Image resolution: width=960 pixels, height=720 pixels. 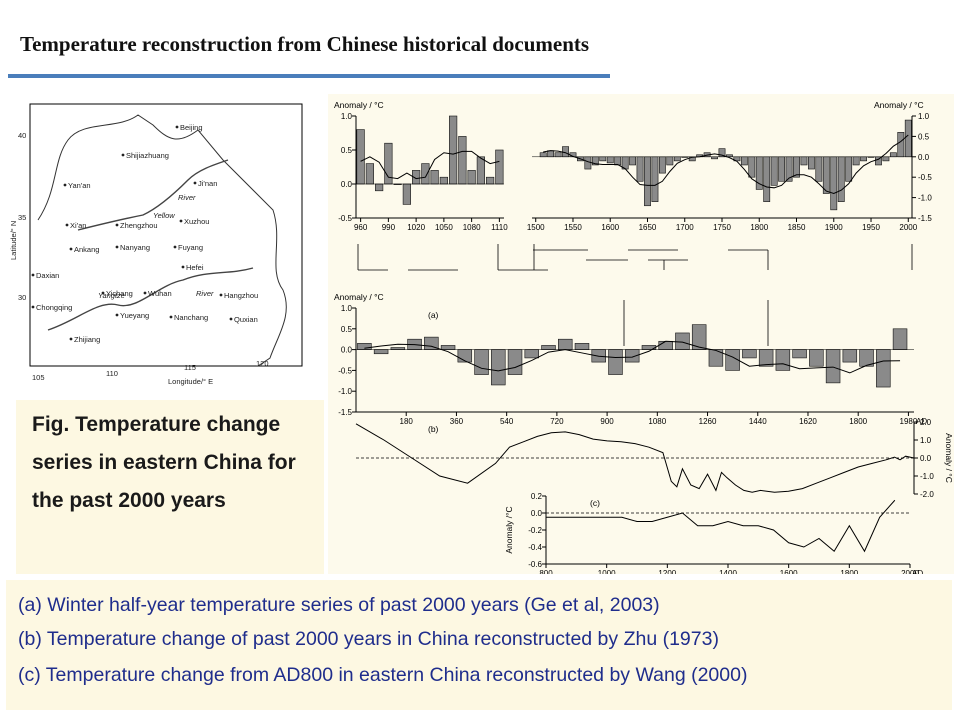 What do you see at coordinates (499, 227) in the screenshot?
I see `x-tick-label: 1110` at bounding box center [499, 227].